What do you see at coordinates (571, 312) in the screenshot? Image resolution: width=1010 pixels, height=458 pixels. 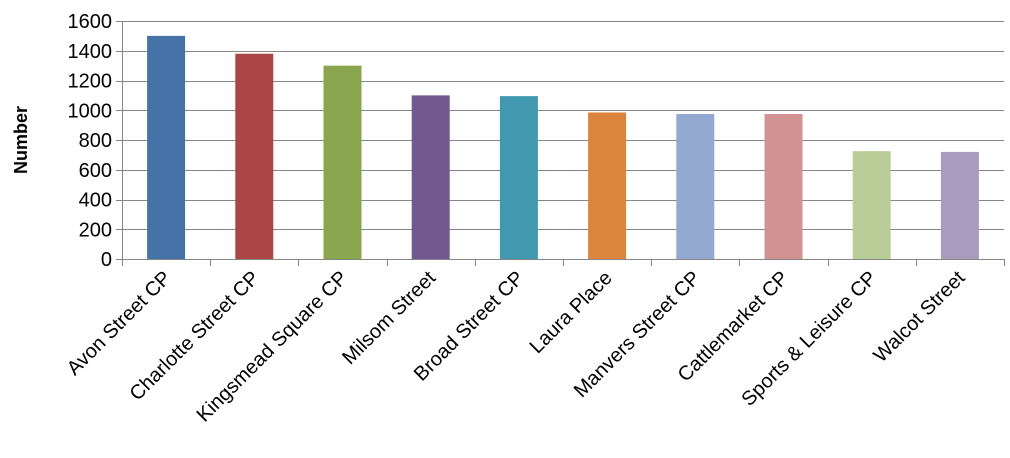 I see `x-category-label-5: Laura Place` at bounding box center [571, 312].